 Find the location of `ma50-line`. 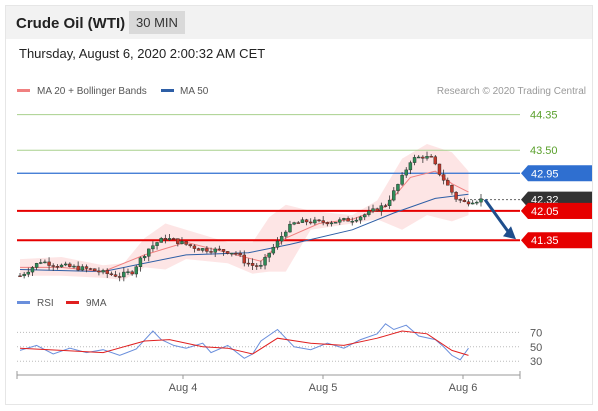

ma50-line is located at coordinates (244, 233).